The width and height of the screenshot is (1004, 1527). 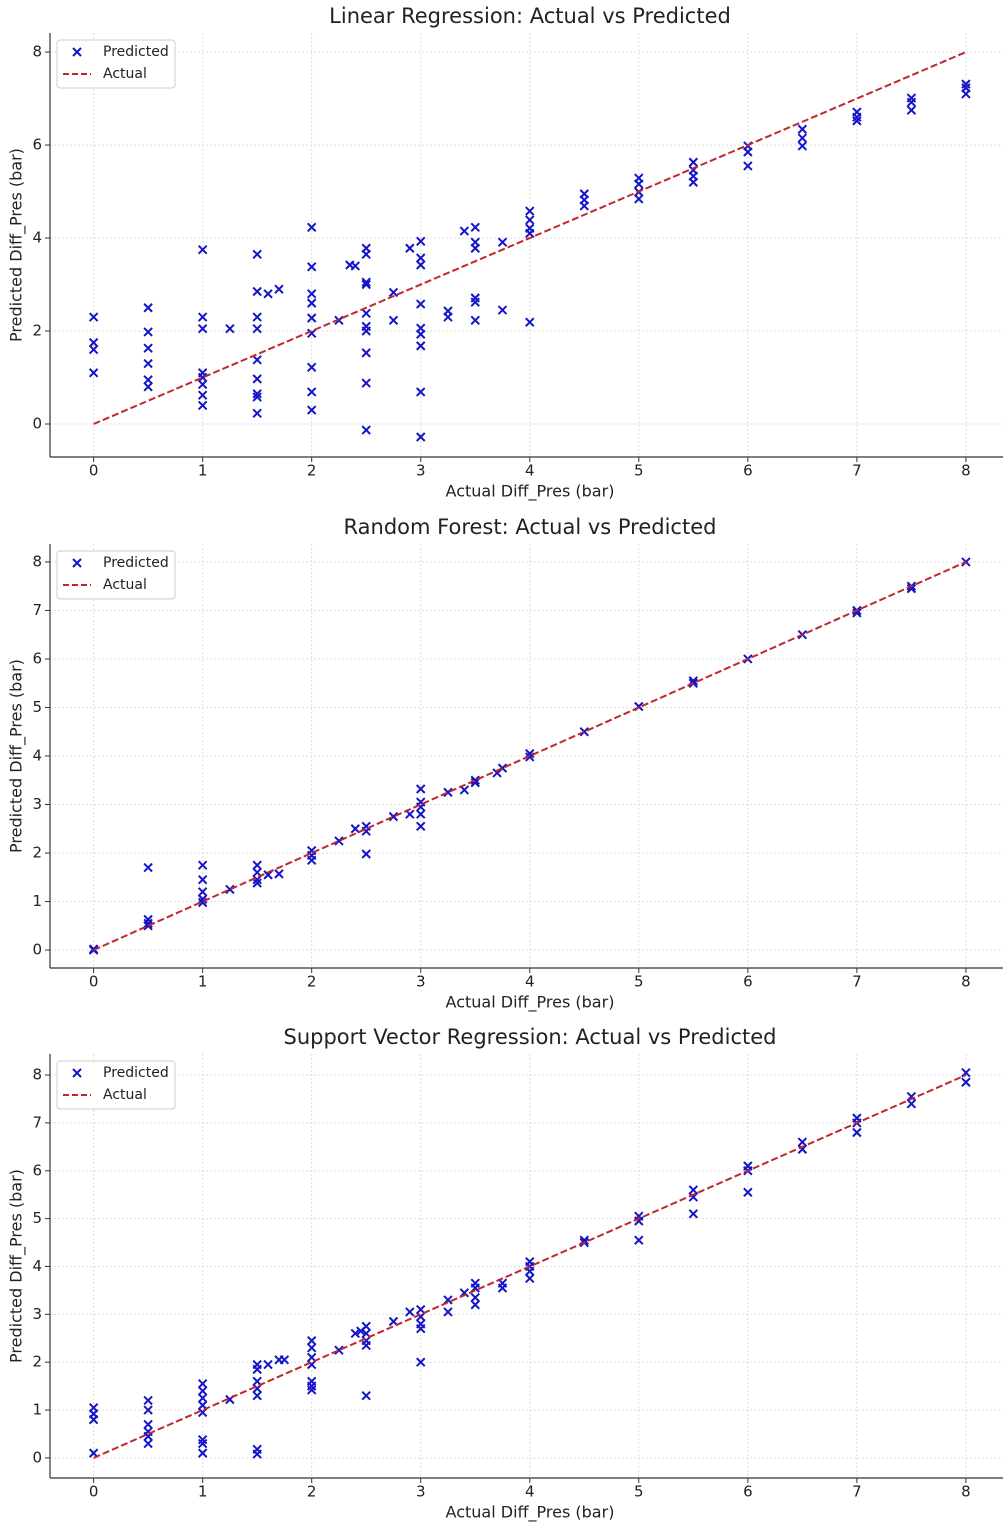 I want to click on legend-label: Actual, so click(x=125, y=74).